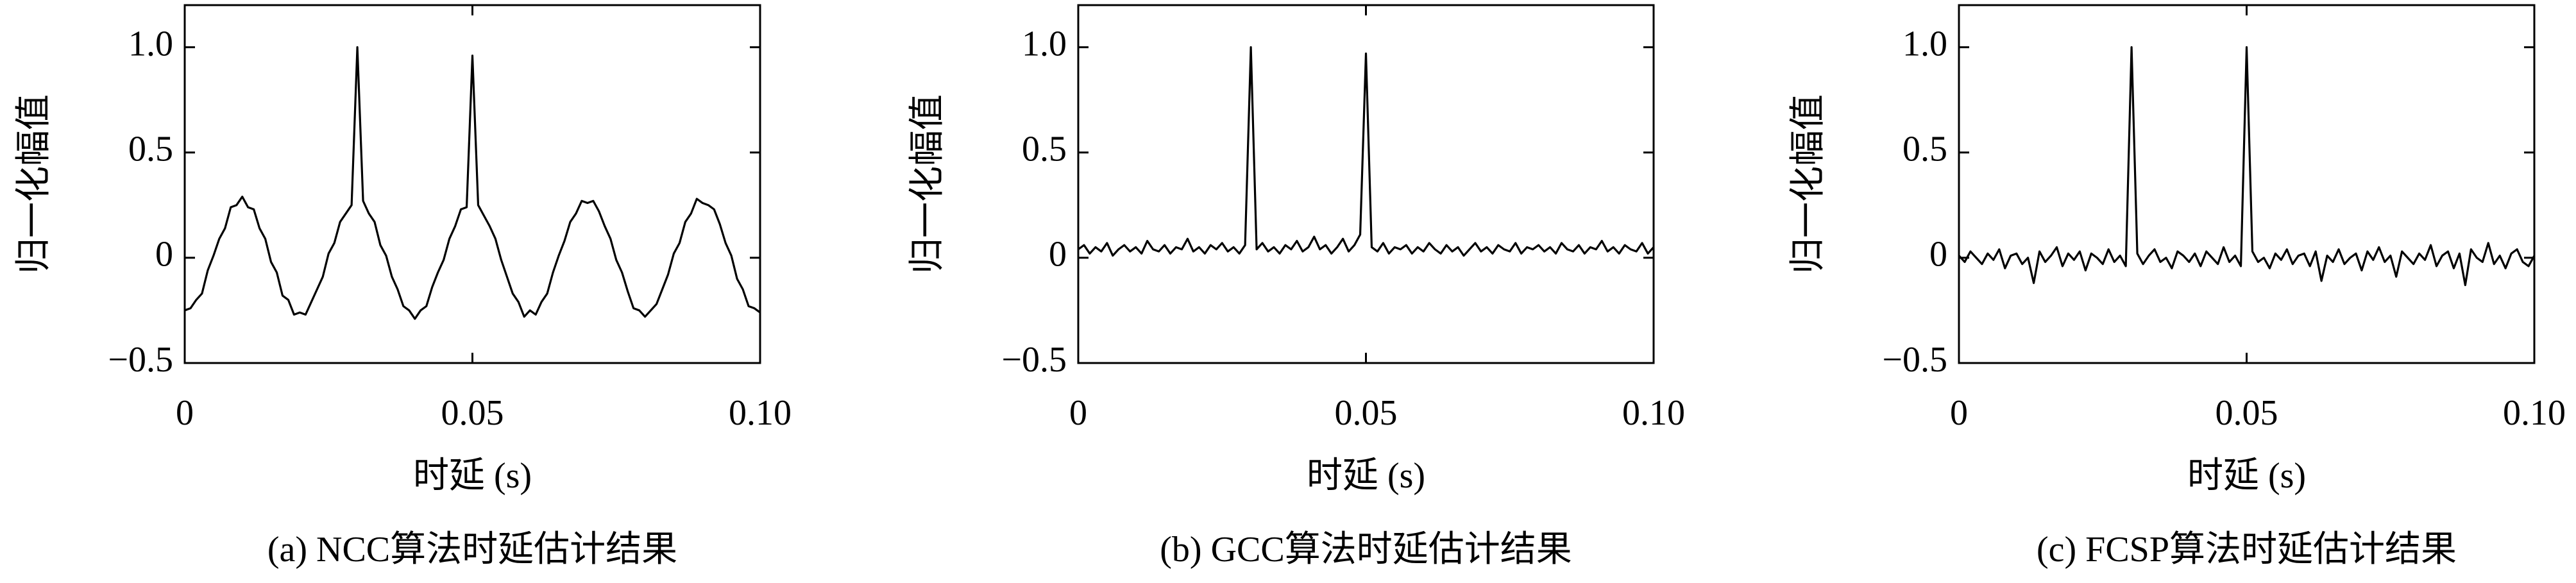 The image size is (2576, 583). Describe the element at coordinates (2247, 550) in the screenshot. I see `caption: (c) FCSP算法时延估计结果` at that location.